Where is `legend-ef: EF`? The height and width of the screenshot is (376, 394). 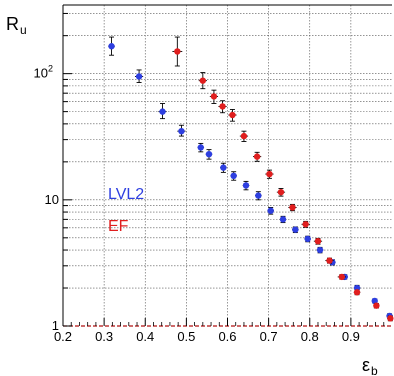 legend-ef: EF is located at coordinates (118, 226).